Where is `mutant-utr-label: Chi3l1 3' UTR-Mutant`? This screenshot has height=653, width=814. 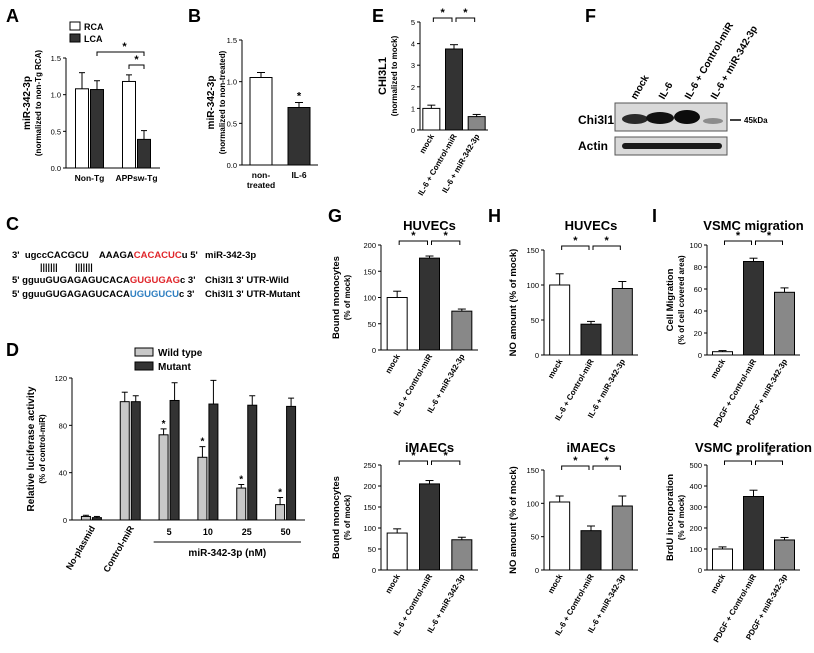 mutant-utr-label: Chi3l1 3' UTR-Mutant is located at coordinates (253, 294).